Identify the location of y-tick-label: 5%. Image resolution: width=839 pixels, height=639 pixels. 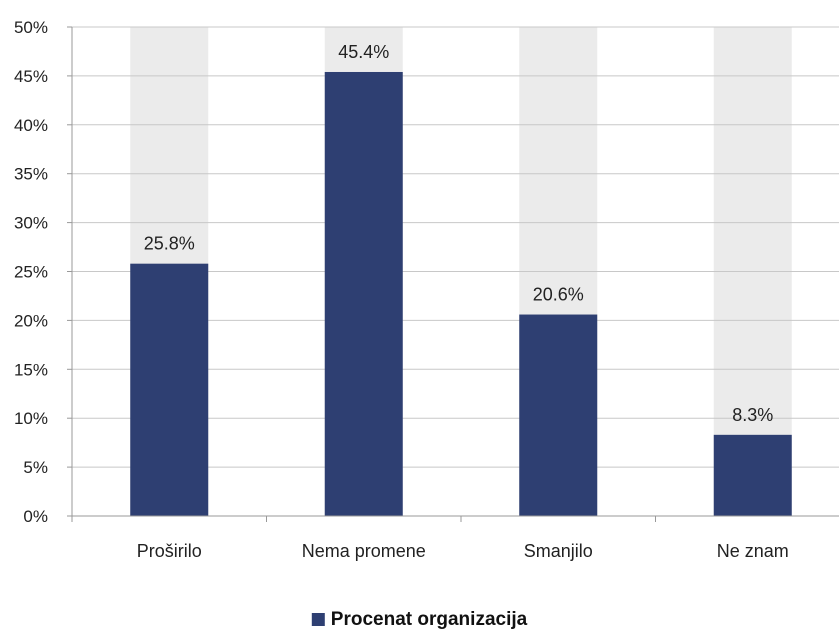
(35, 467).